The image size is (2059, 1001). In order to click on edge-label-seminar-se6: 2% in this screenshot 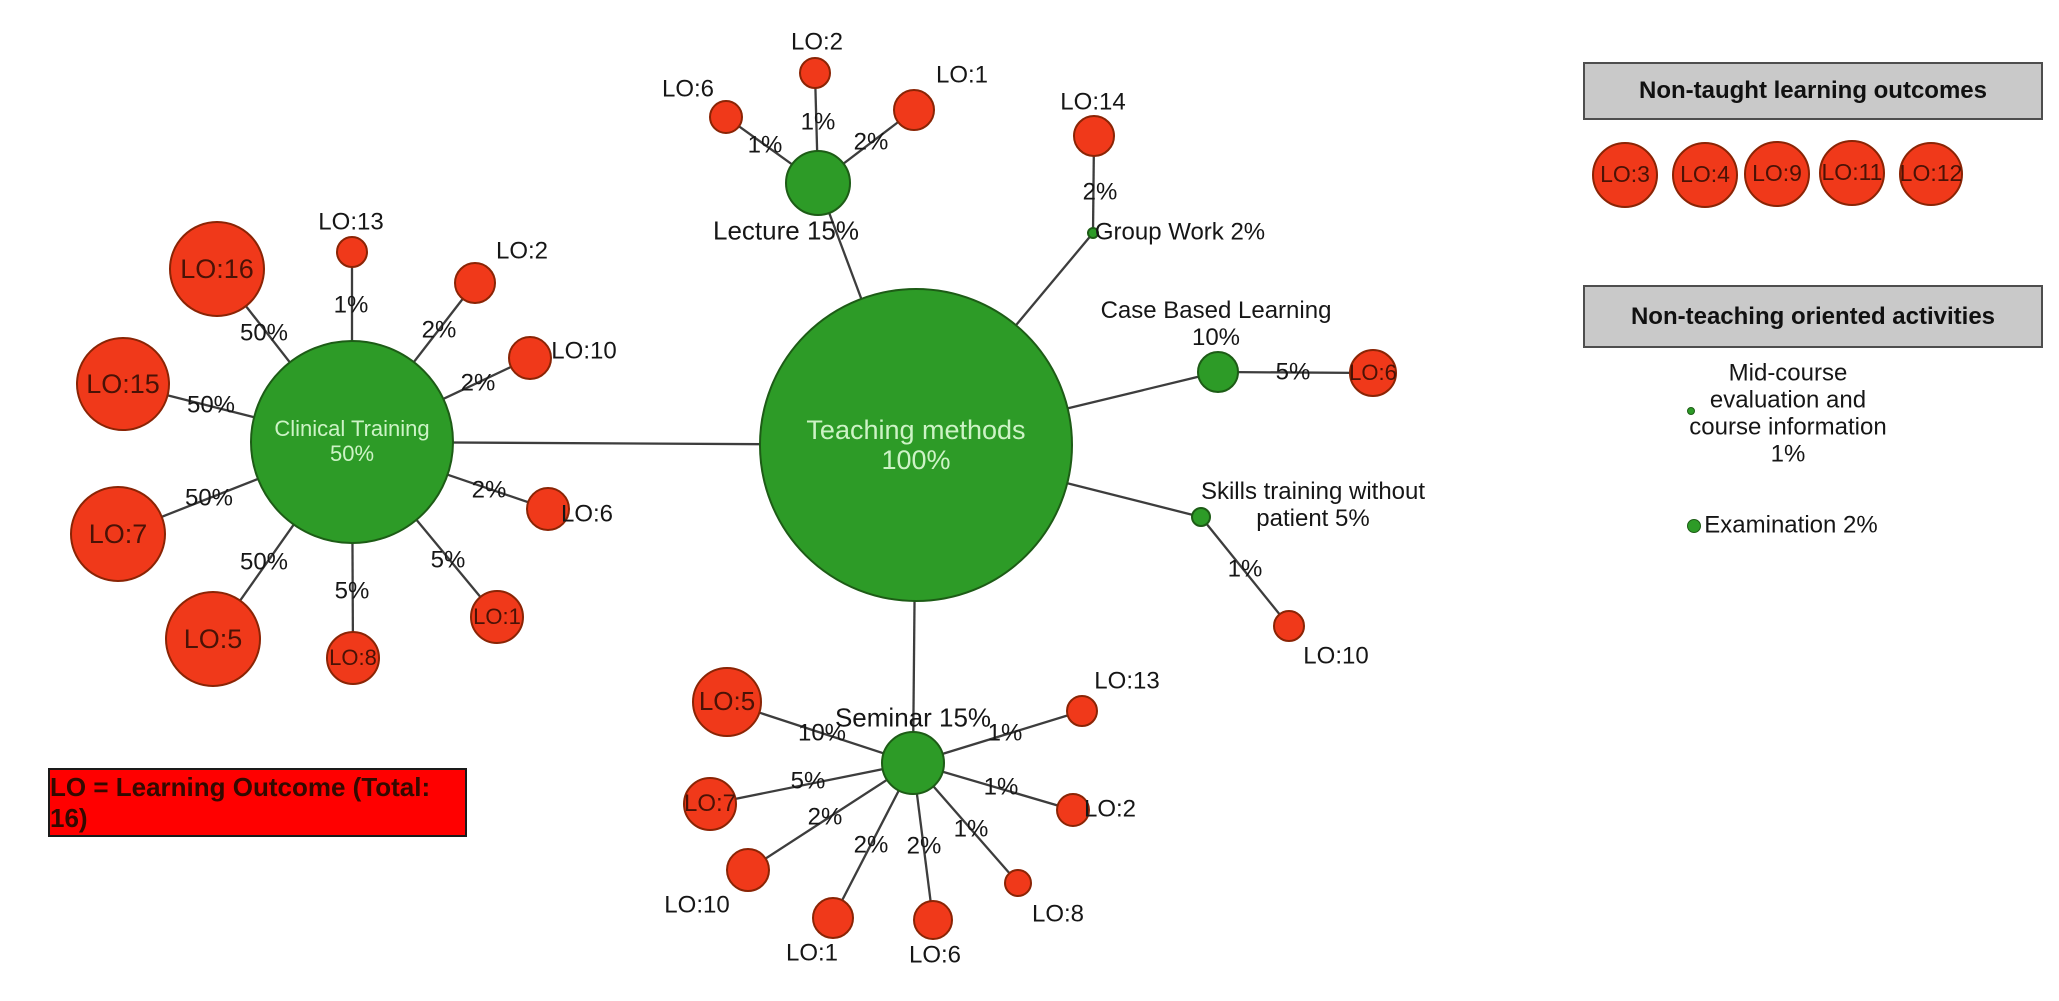, I will do `click(924, 846)`.